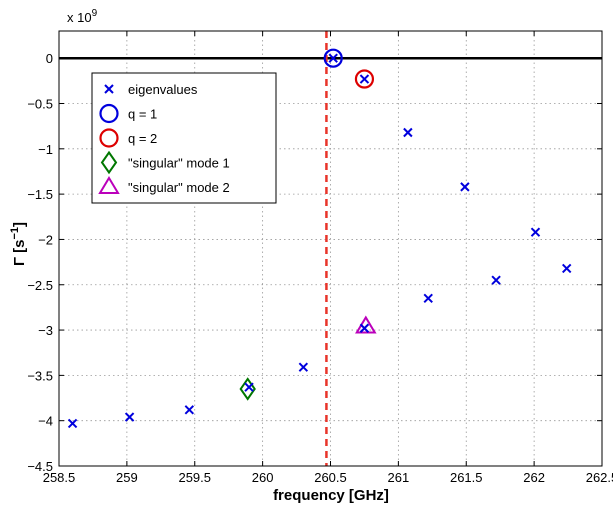 The height and width of the screenshot is (508, 613). Describe the element at coordinates (330, 477) in the screenshot. I see `x-tick-label: 260.5` at that location.